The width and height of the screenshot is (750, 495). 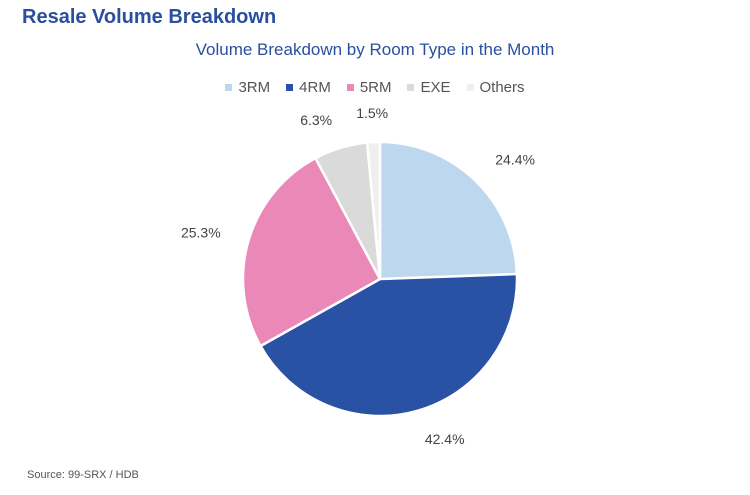 I want to click on data-label-5rm: 25.3%, so click(x=201, y=232).